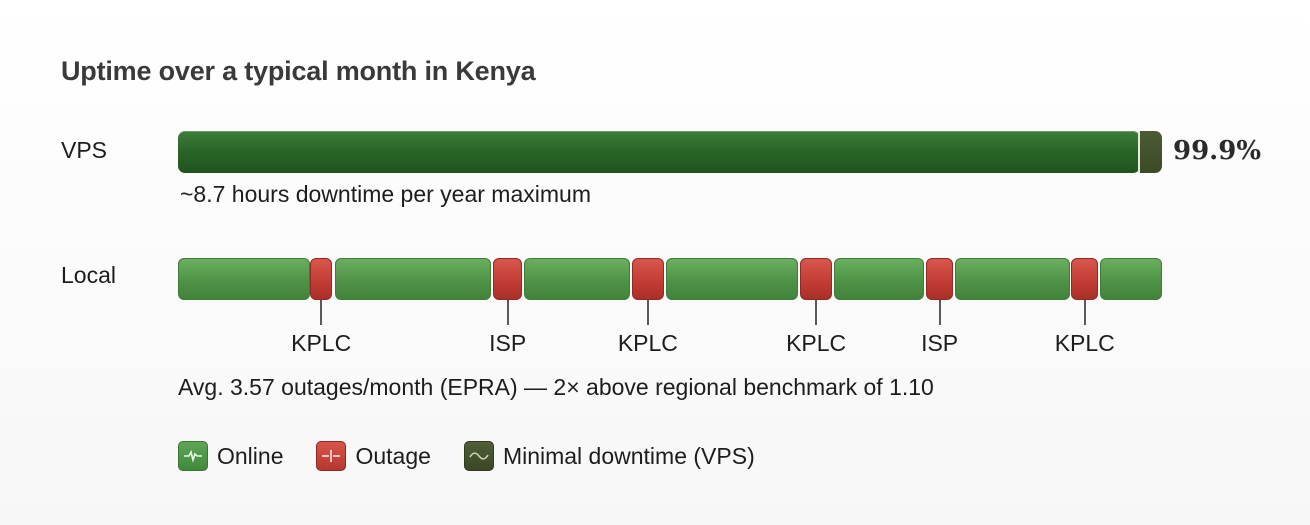 Image resolution: width=1310 pixels, height=525 pixels. Describe the element at coordinates (628, 455) in the screenshot. I see `legend-label-minimal: Minimal downtime (VPS)` at that location.